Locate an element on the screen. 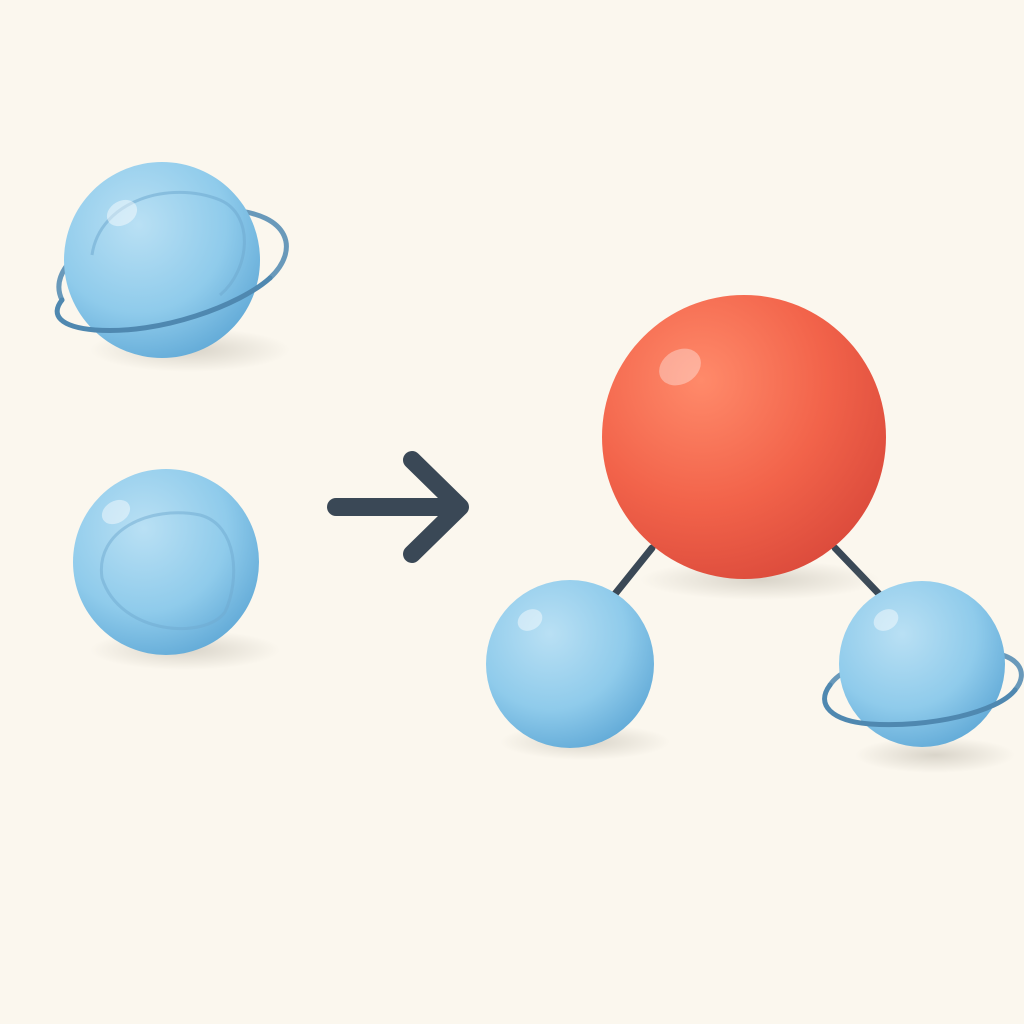  bond-left is located at coordinates (633, 571).